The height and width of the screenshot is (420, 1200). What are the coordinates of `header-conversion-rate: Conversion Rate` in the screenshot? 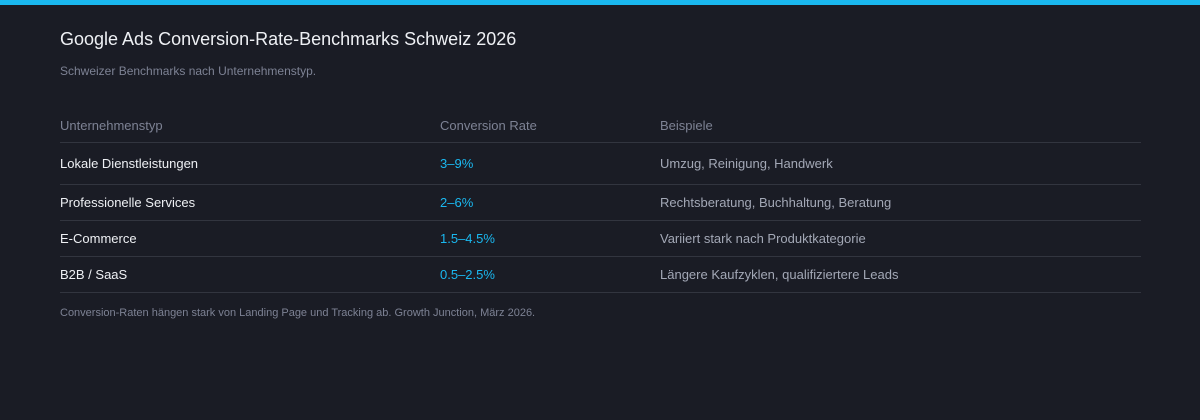 It's located at (550, 125).